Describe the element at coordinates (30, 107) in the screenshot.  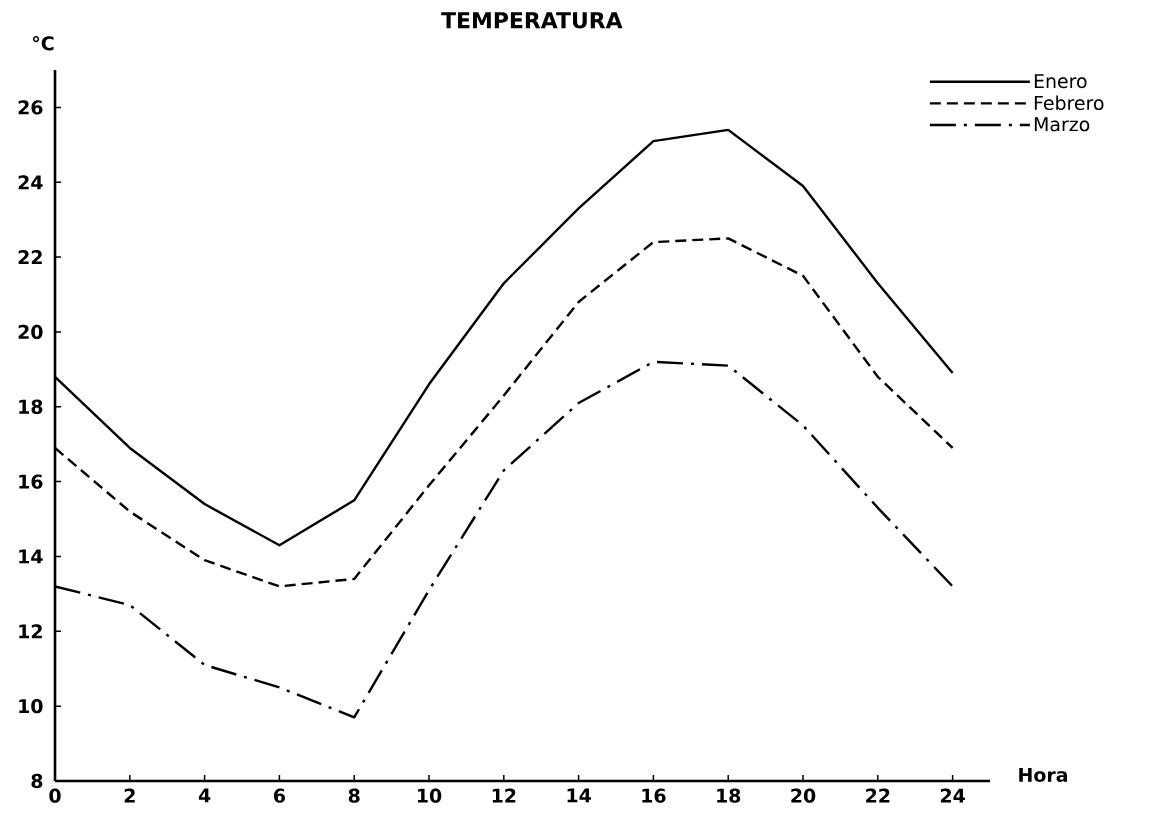
I see `y-tick-label: 26` at that location.